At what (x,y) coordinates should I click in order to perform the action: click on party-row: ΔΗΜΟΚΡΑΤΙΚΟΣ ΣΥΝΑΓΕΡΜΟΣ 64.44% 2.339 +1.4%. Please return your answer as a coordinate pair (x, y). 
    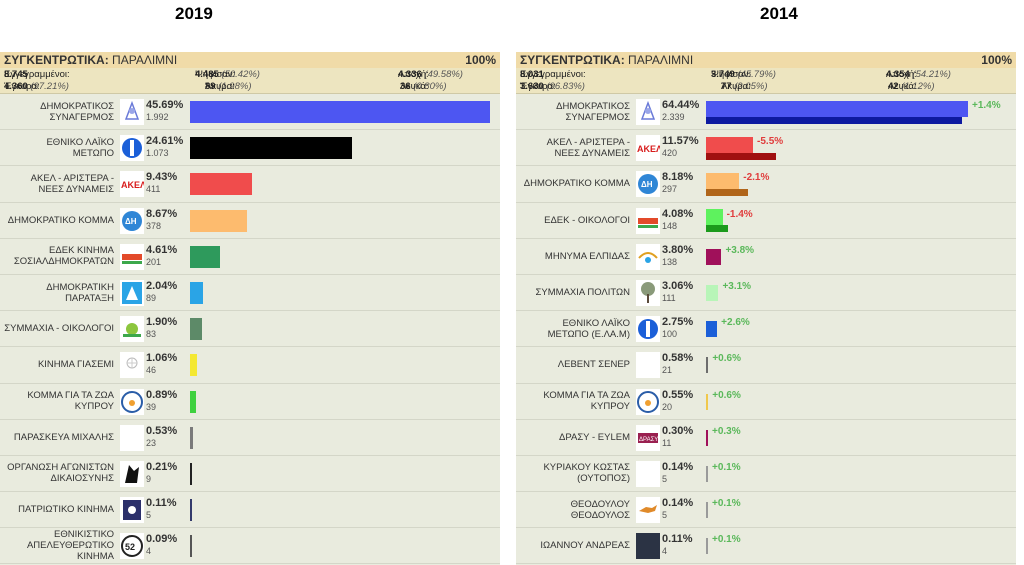
    Looking at the image, I should click on (766, 112).